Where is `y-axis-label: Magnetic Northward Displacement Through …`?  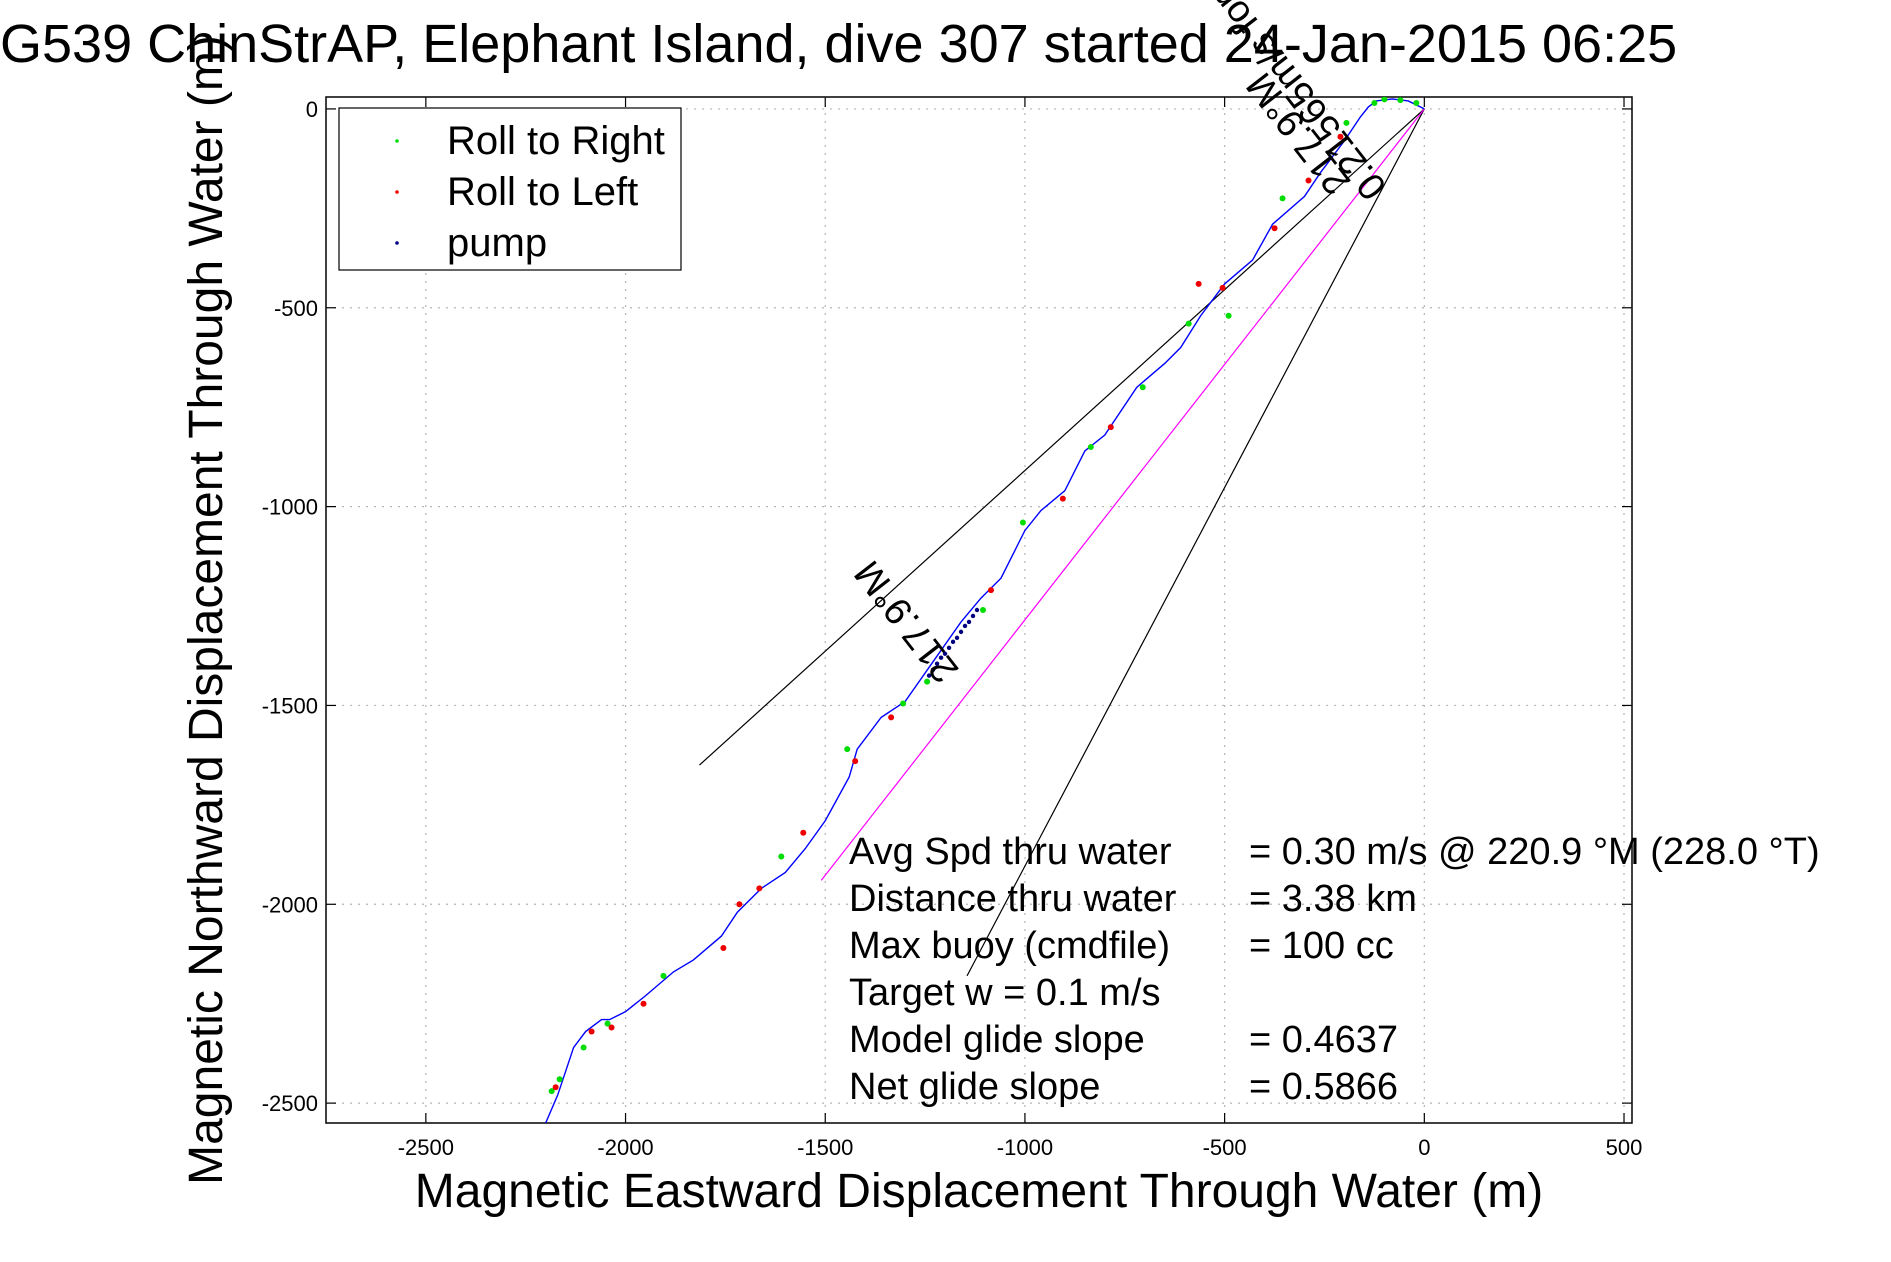
y-axis-label: Magnetic Northward Displacement Through … is located at coordinates (206, 610).